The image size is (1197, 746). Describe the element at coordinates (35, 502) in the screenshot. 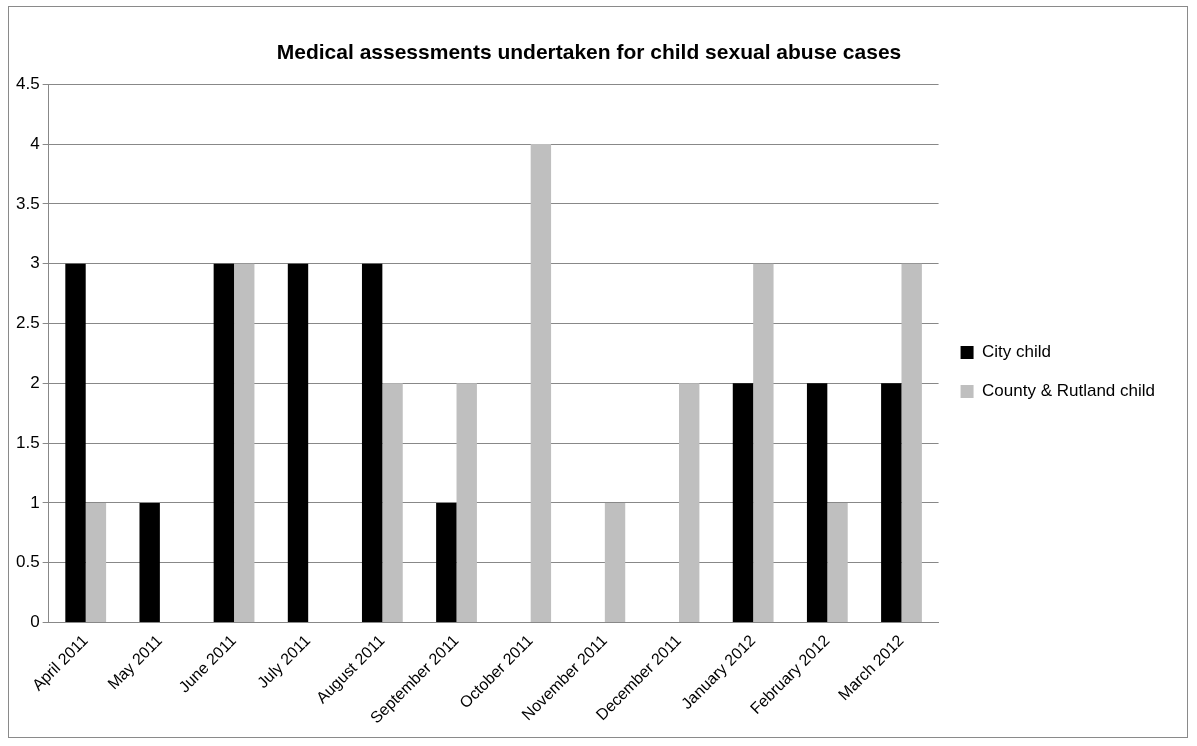

I see `y-tick-label: 1` at that location.